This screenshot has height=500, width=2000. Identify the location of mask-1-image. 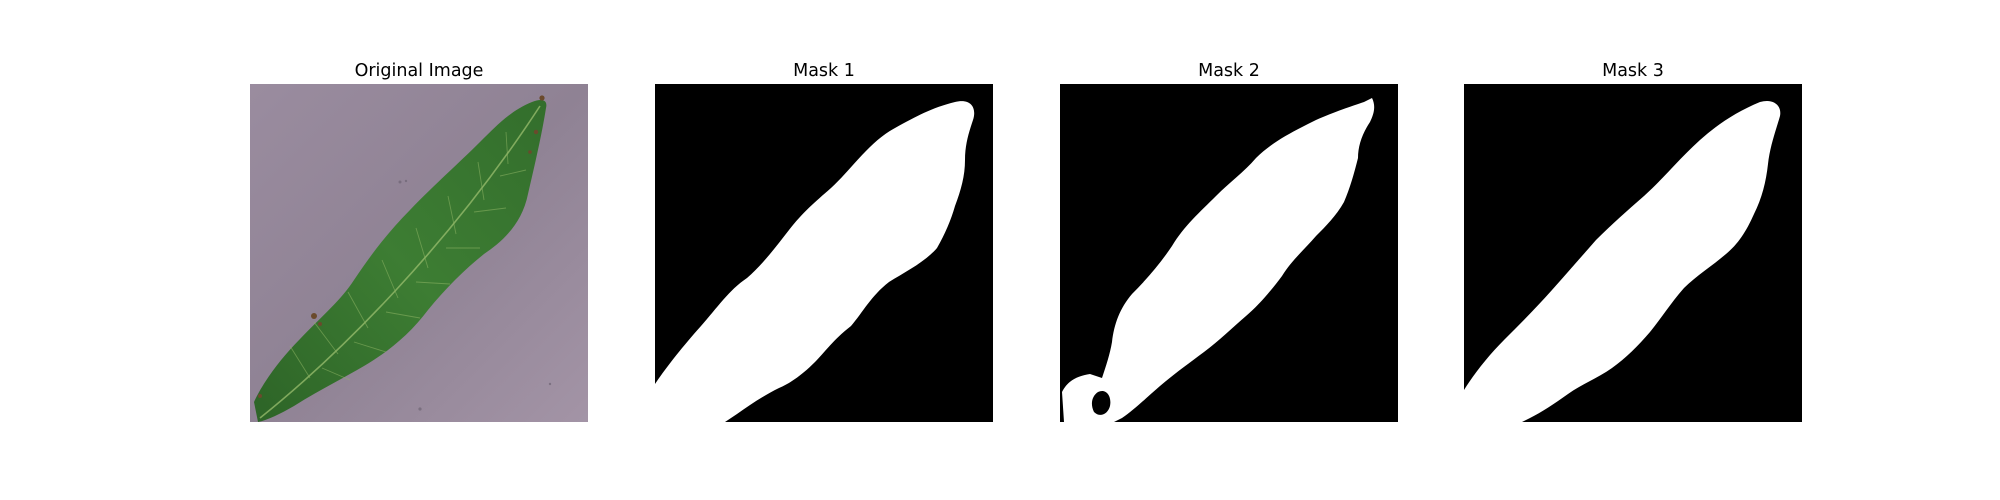
(824, 253).